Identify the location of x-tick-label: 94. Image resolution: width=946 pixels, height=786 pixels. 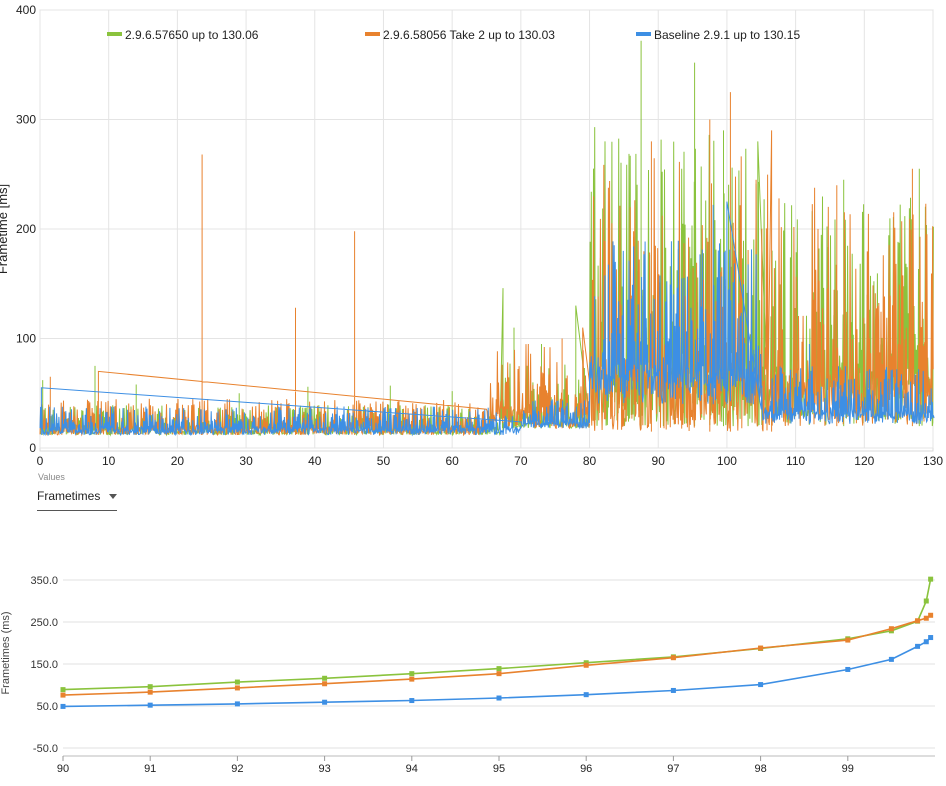
(412, 769).